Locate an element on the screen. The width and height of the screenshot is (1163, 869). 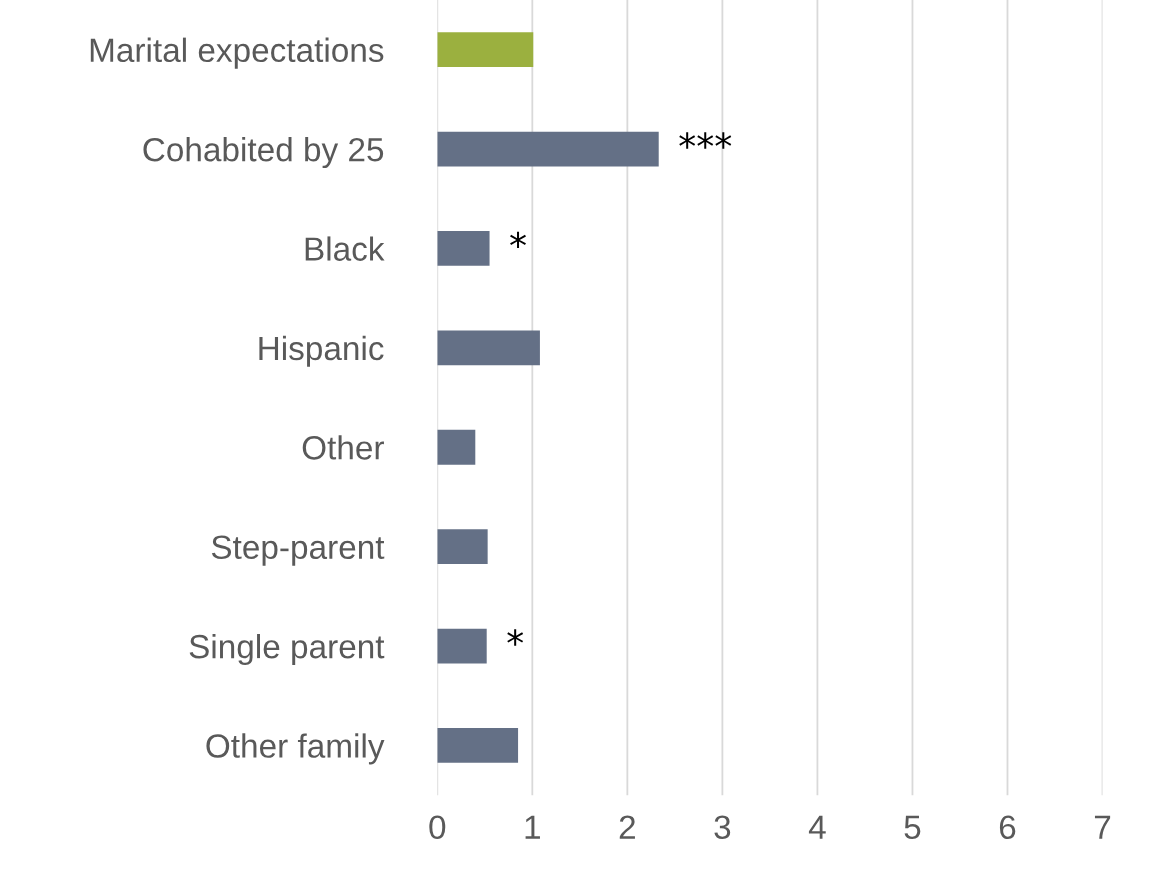
y-tick-label: Other is located at coordinates (343, 447).